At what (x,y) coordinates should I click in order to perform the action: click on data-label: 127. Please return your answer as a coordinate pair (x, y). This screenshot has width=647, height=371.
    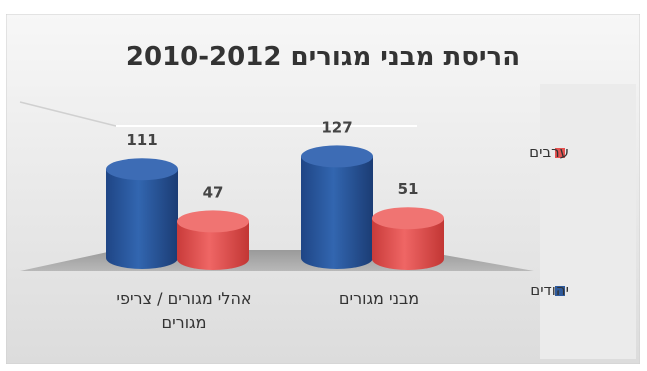
    Looking at the image, I should click on (336, 127).